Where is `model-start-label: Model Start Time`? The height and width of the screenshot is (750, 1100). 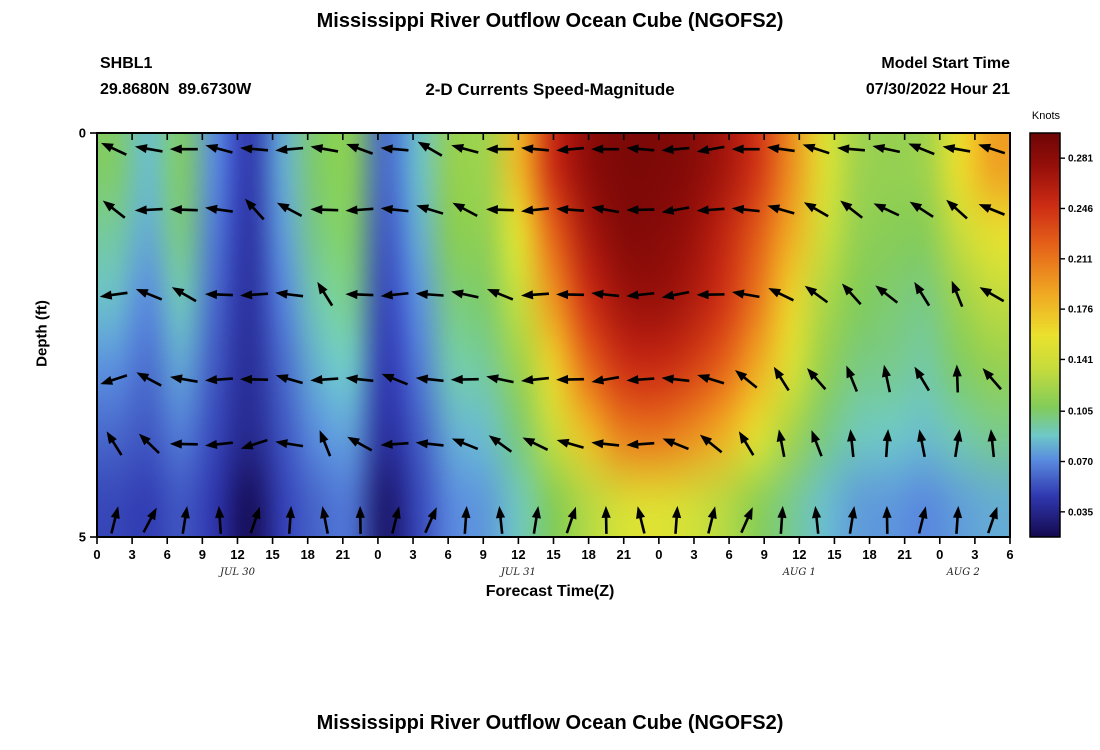 model-start-label: Model Start Time is located at coordinates (945, 63).